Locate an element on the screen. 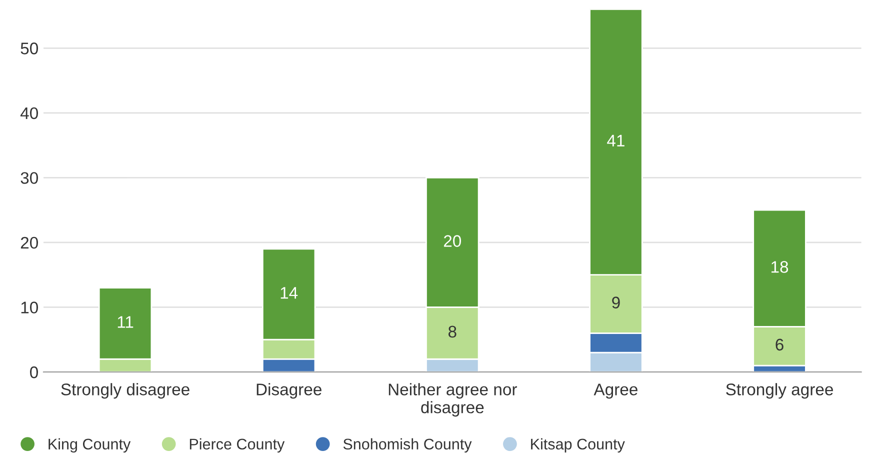  data-label: 20 is located at coordinates (453, 241).